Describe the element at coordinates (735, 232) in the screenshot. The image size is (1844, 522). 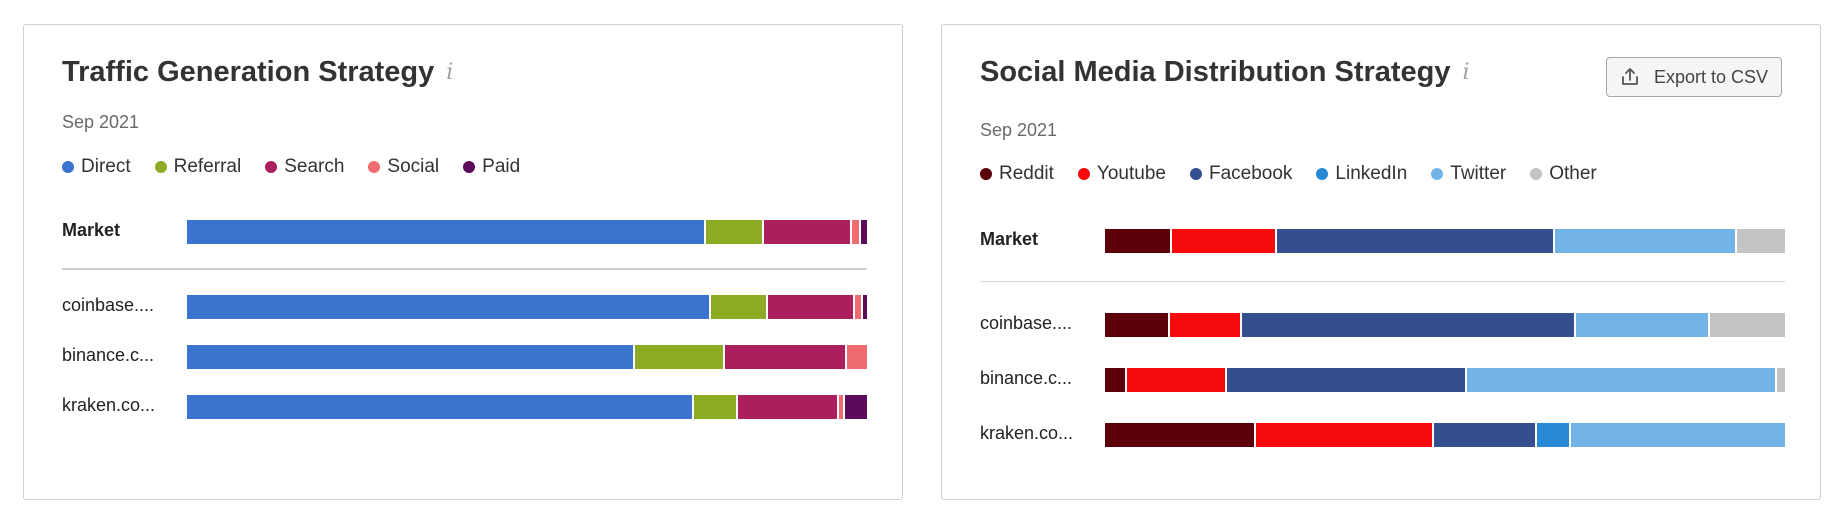
I see `traffic-market-segment-referral` at that location.